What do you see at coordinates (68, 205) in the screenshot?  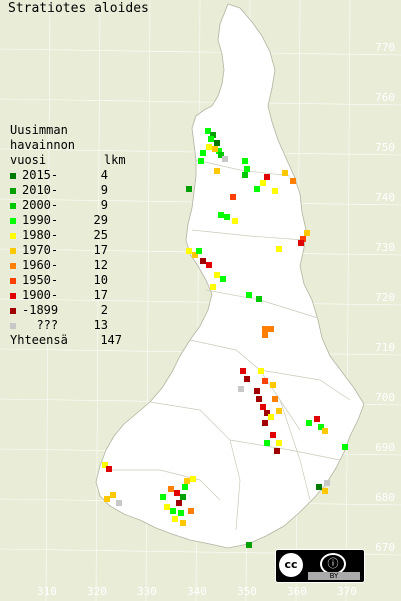 I see `legend-row: 2000- 9` at bounding box center [68, 205].